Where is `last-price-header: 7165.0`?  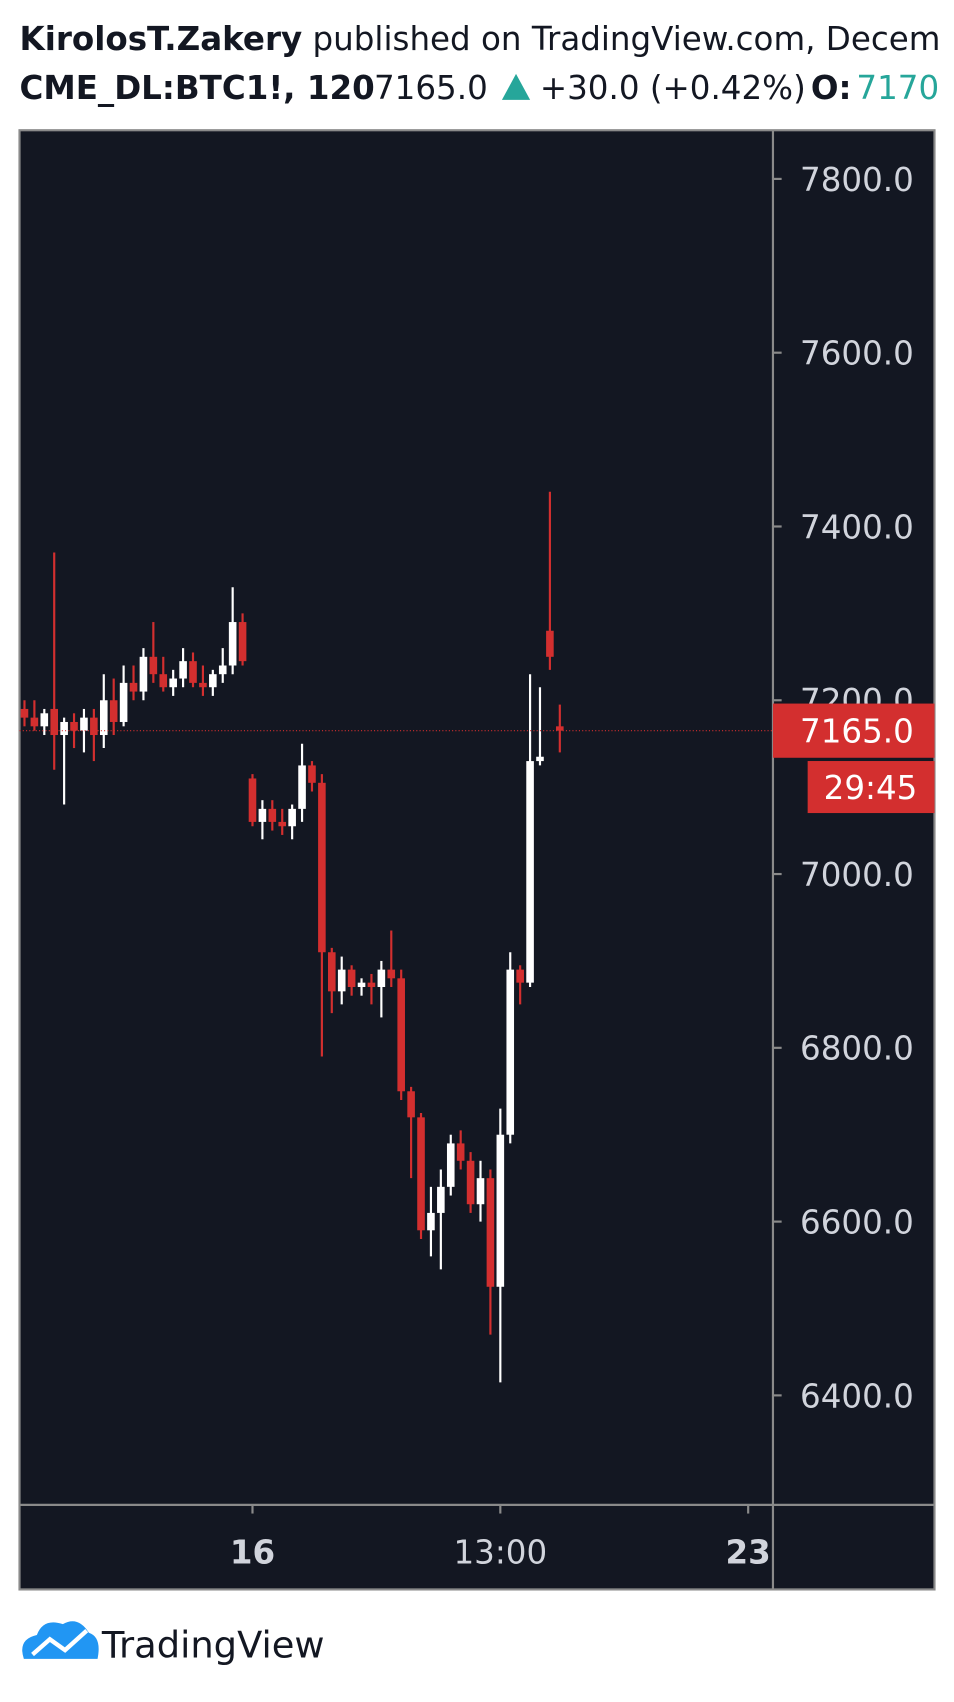 last-price-header: 7165.0 is located at coordinates (431, 88).